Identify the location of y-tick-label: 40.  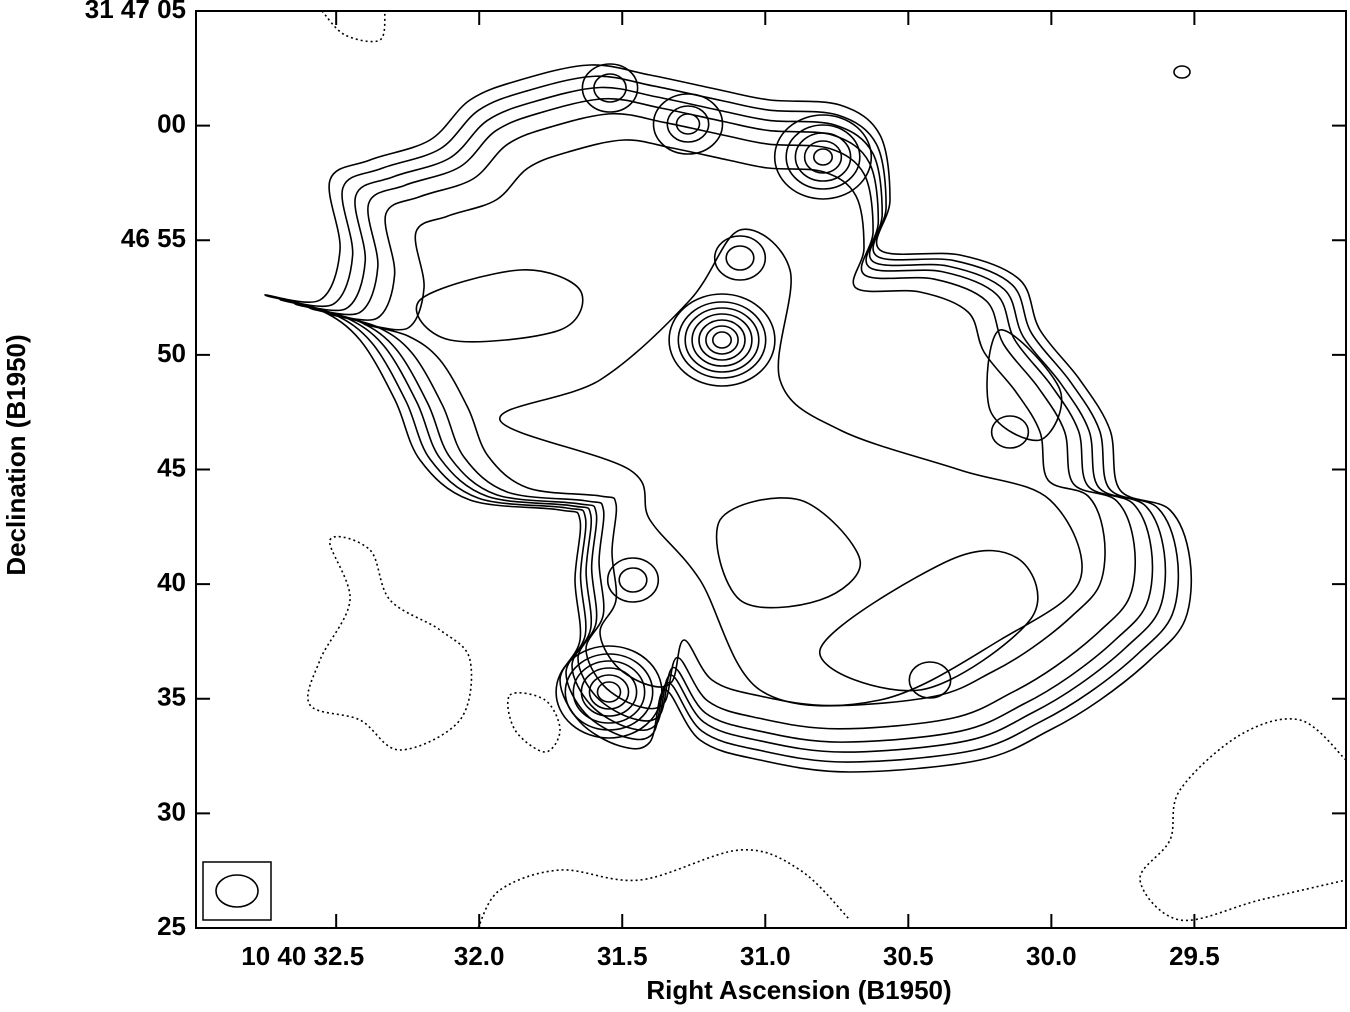
(171, 582).